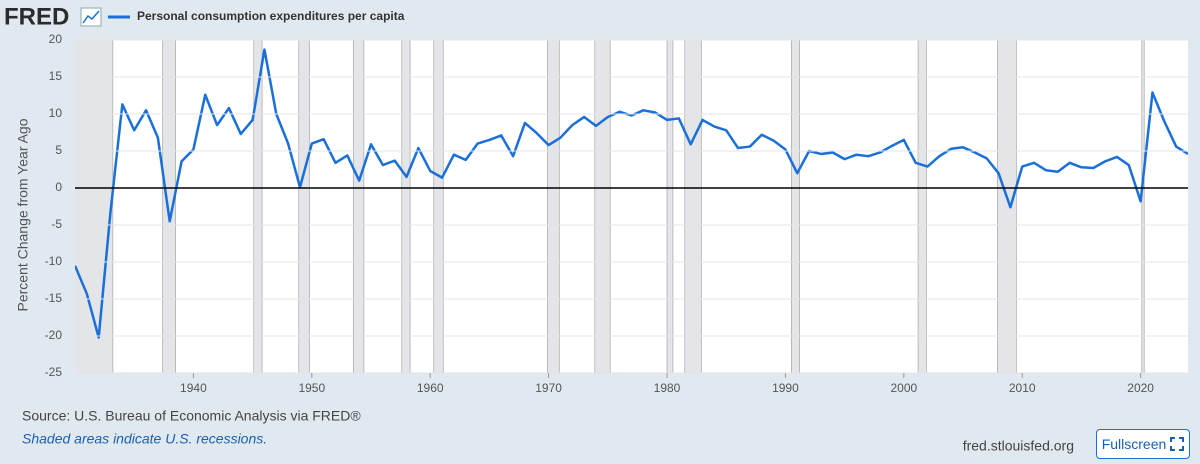 The image size is (1200, 464). What do you see at coordinates (548, 388) in the screenshot?
I see `x-tick-label: 1970` at bounding box center [548, 388].